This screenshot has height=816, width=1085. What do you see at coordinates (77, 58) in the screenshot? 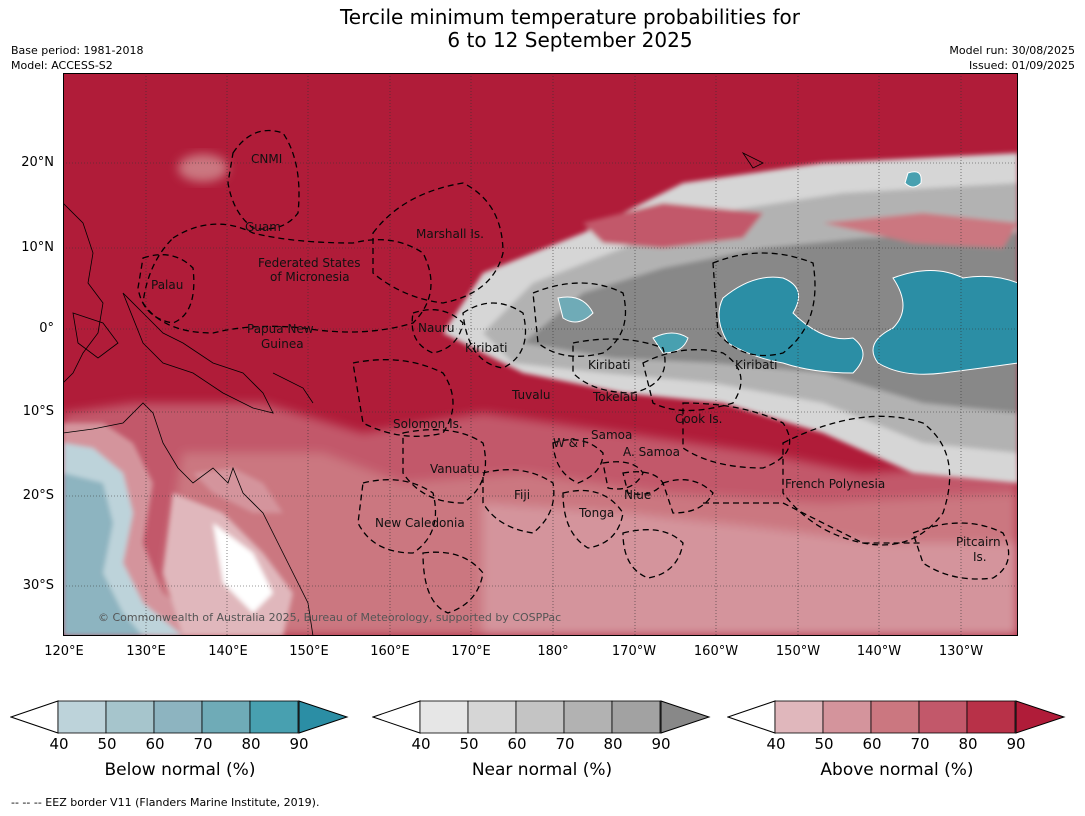
I see `meta-left: Base period: 1981-2018 Model: ACCESS-S2` at bounding box center [77, 58].